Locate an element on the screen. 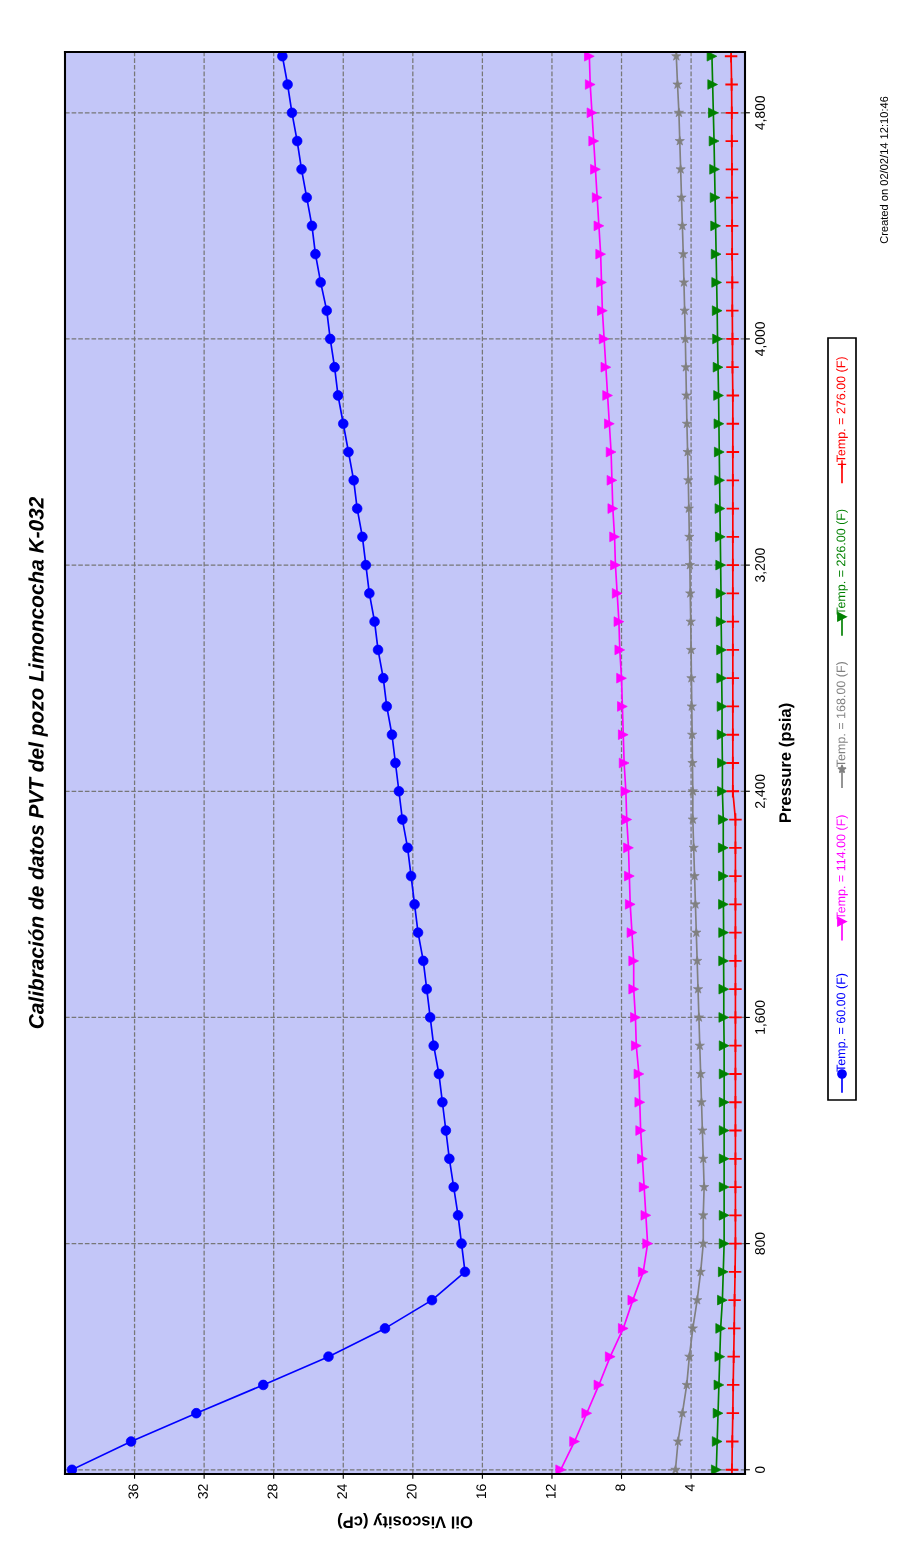 This screenshot has height=1560, width=913. text: Temp. = 60.00 (F) is located at coordinates (842, 1022).